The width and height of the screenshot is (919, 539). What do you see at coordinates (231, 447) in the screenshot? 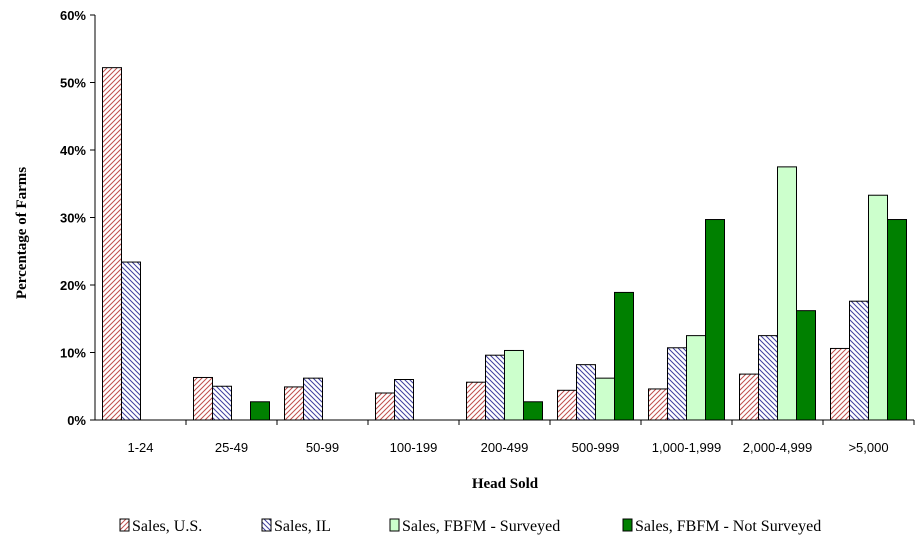
I see `x-tick-label: 25-49` at bounding box center [231, 447].